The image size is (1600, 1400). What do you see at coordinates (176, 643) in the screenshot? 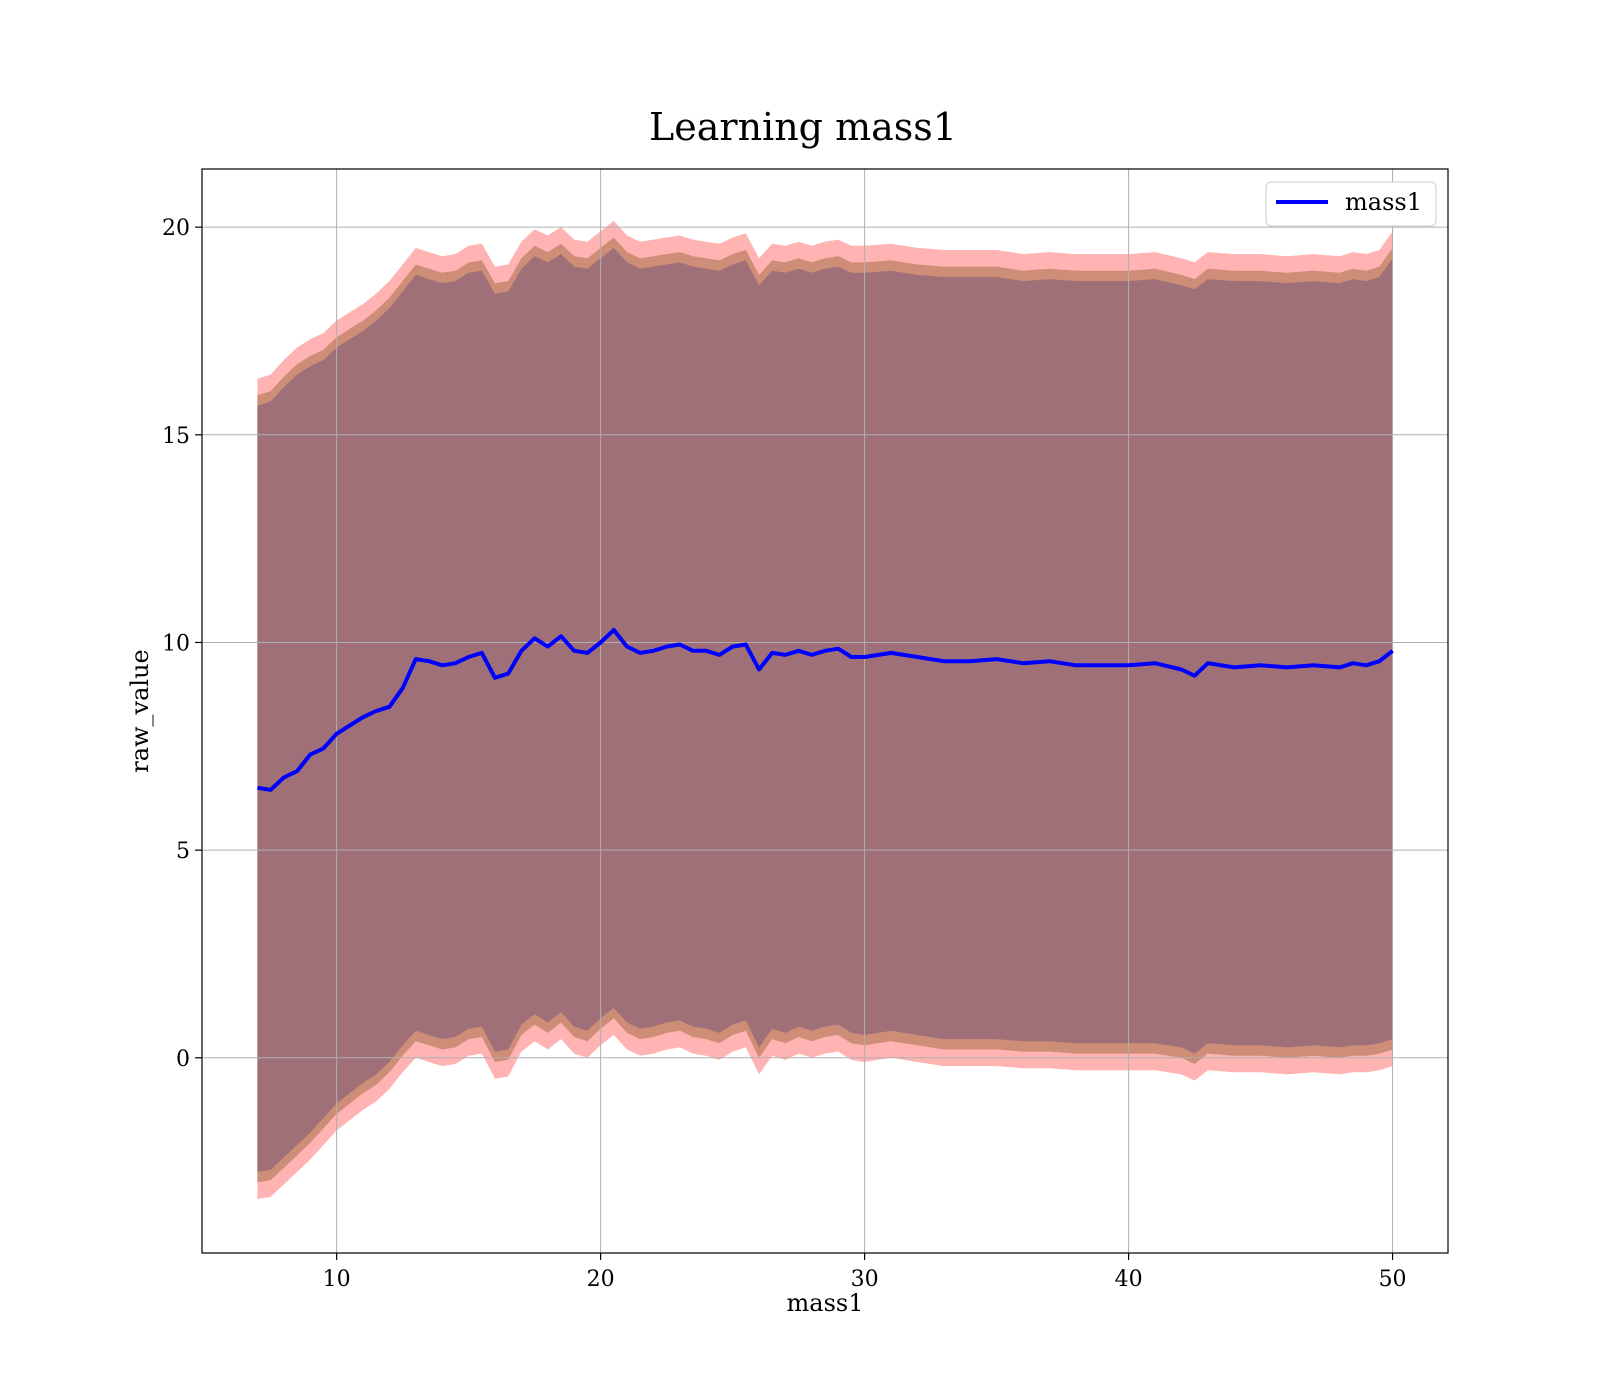
I see `y-tick-label: 10` at bounding box center [176, 643].